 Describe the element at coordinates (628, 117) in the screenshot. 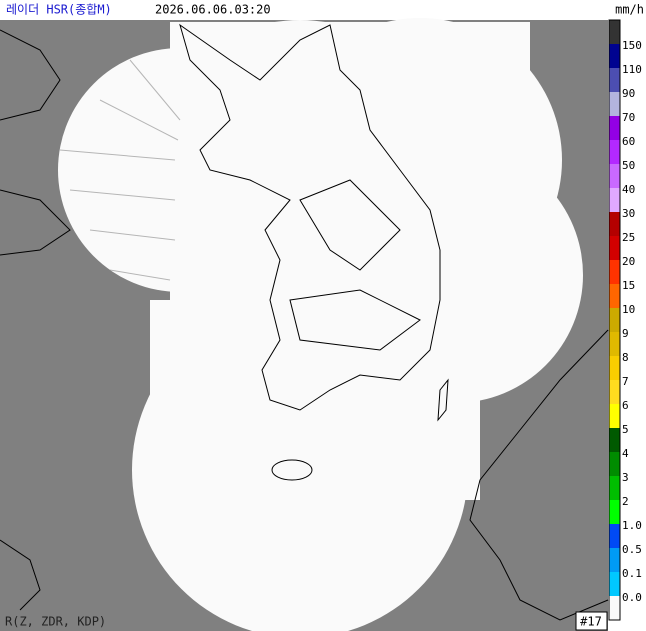

I see `legend-label: 70` at that location.